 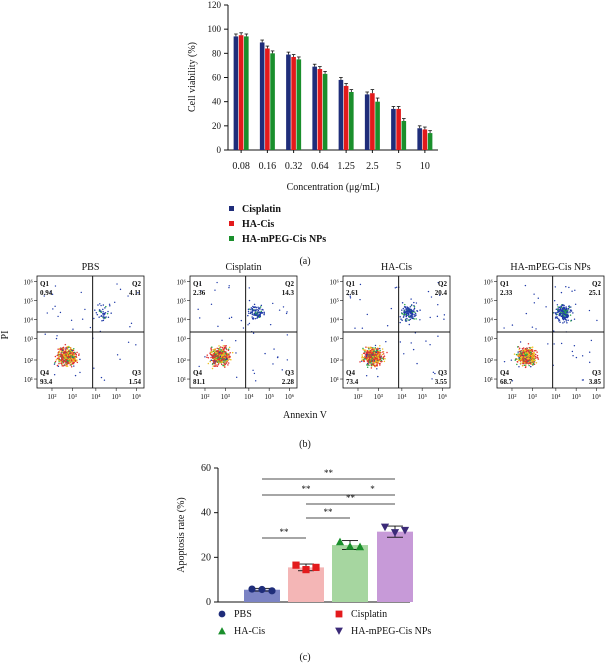 I want to click on panel-caption: (b), so click(x=305, y=444).